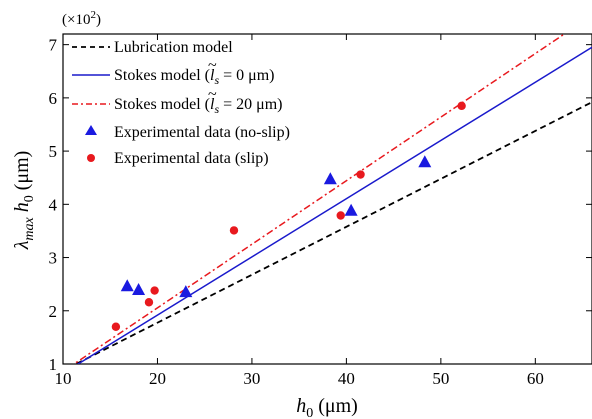 This screenshot has width=592, height=419. I want to click on x-label-sub: 0, so click(309, 412).